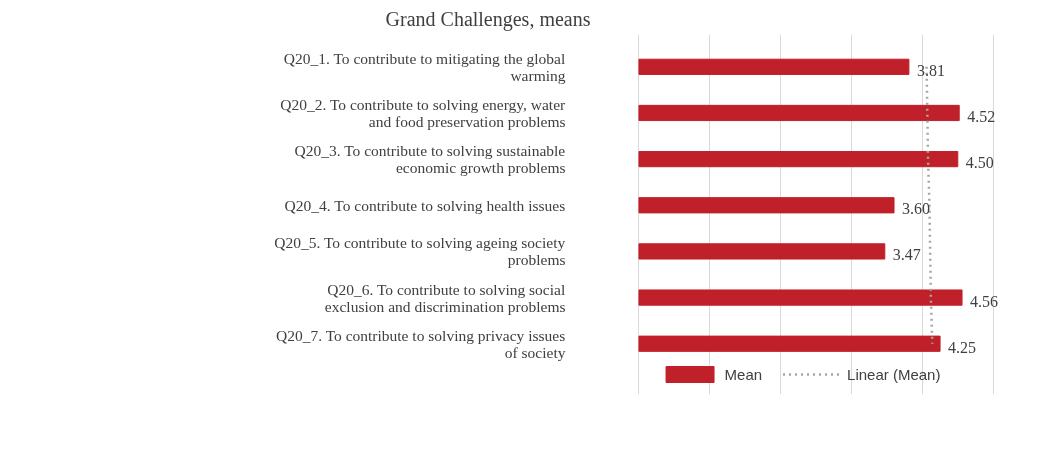 The image size is (1044, 476). Describe the element at coordinates (894, 374) in the screenshot. I see `legend-label: Linear (Mean)` at that location.